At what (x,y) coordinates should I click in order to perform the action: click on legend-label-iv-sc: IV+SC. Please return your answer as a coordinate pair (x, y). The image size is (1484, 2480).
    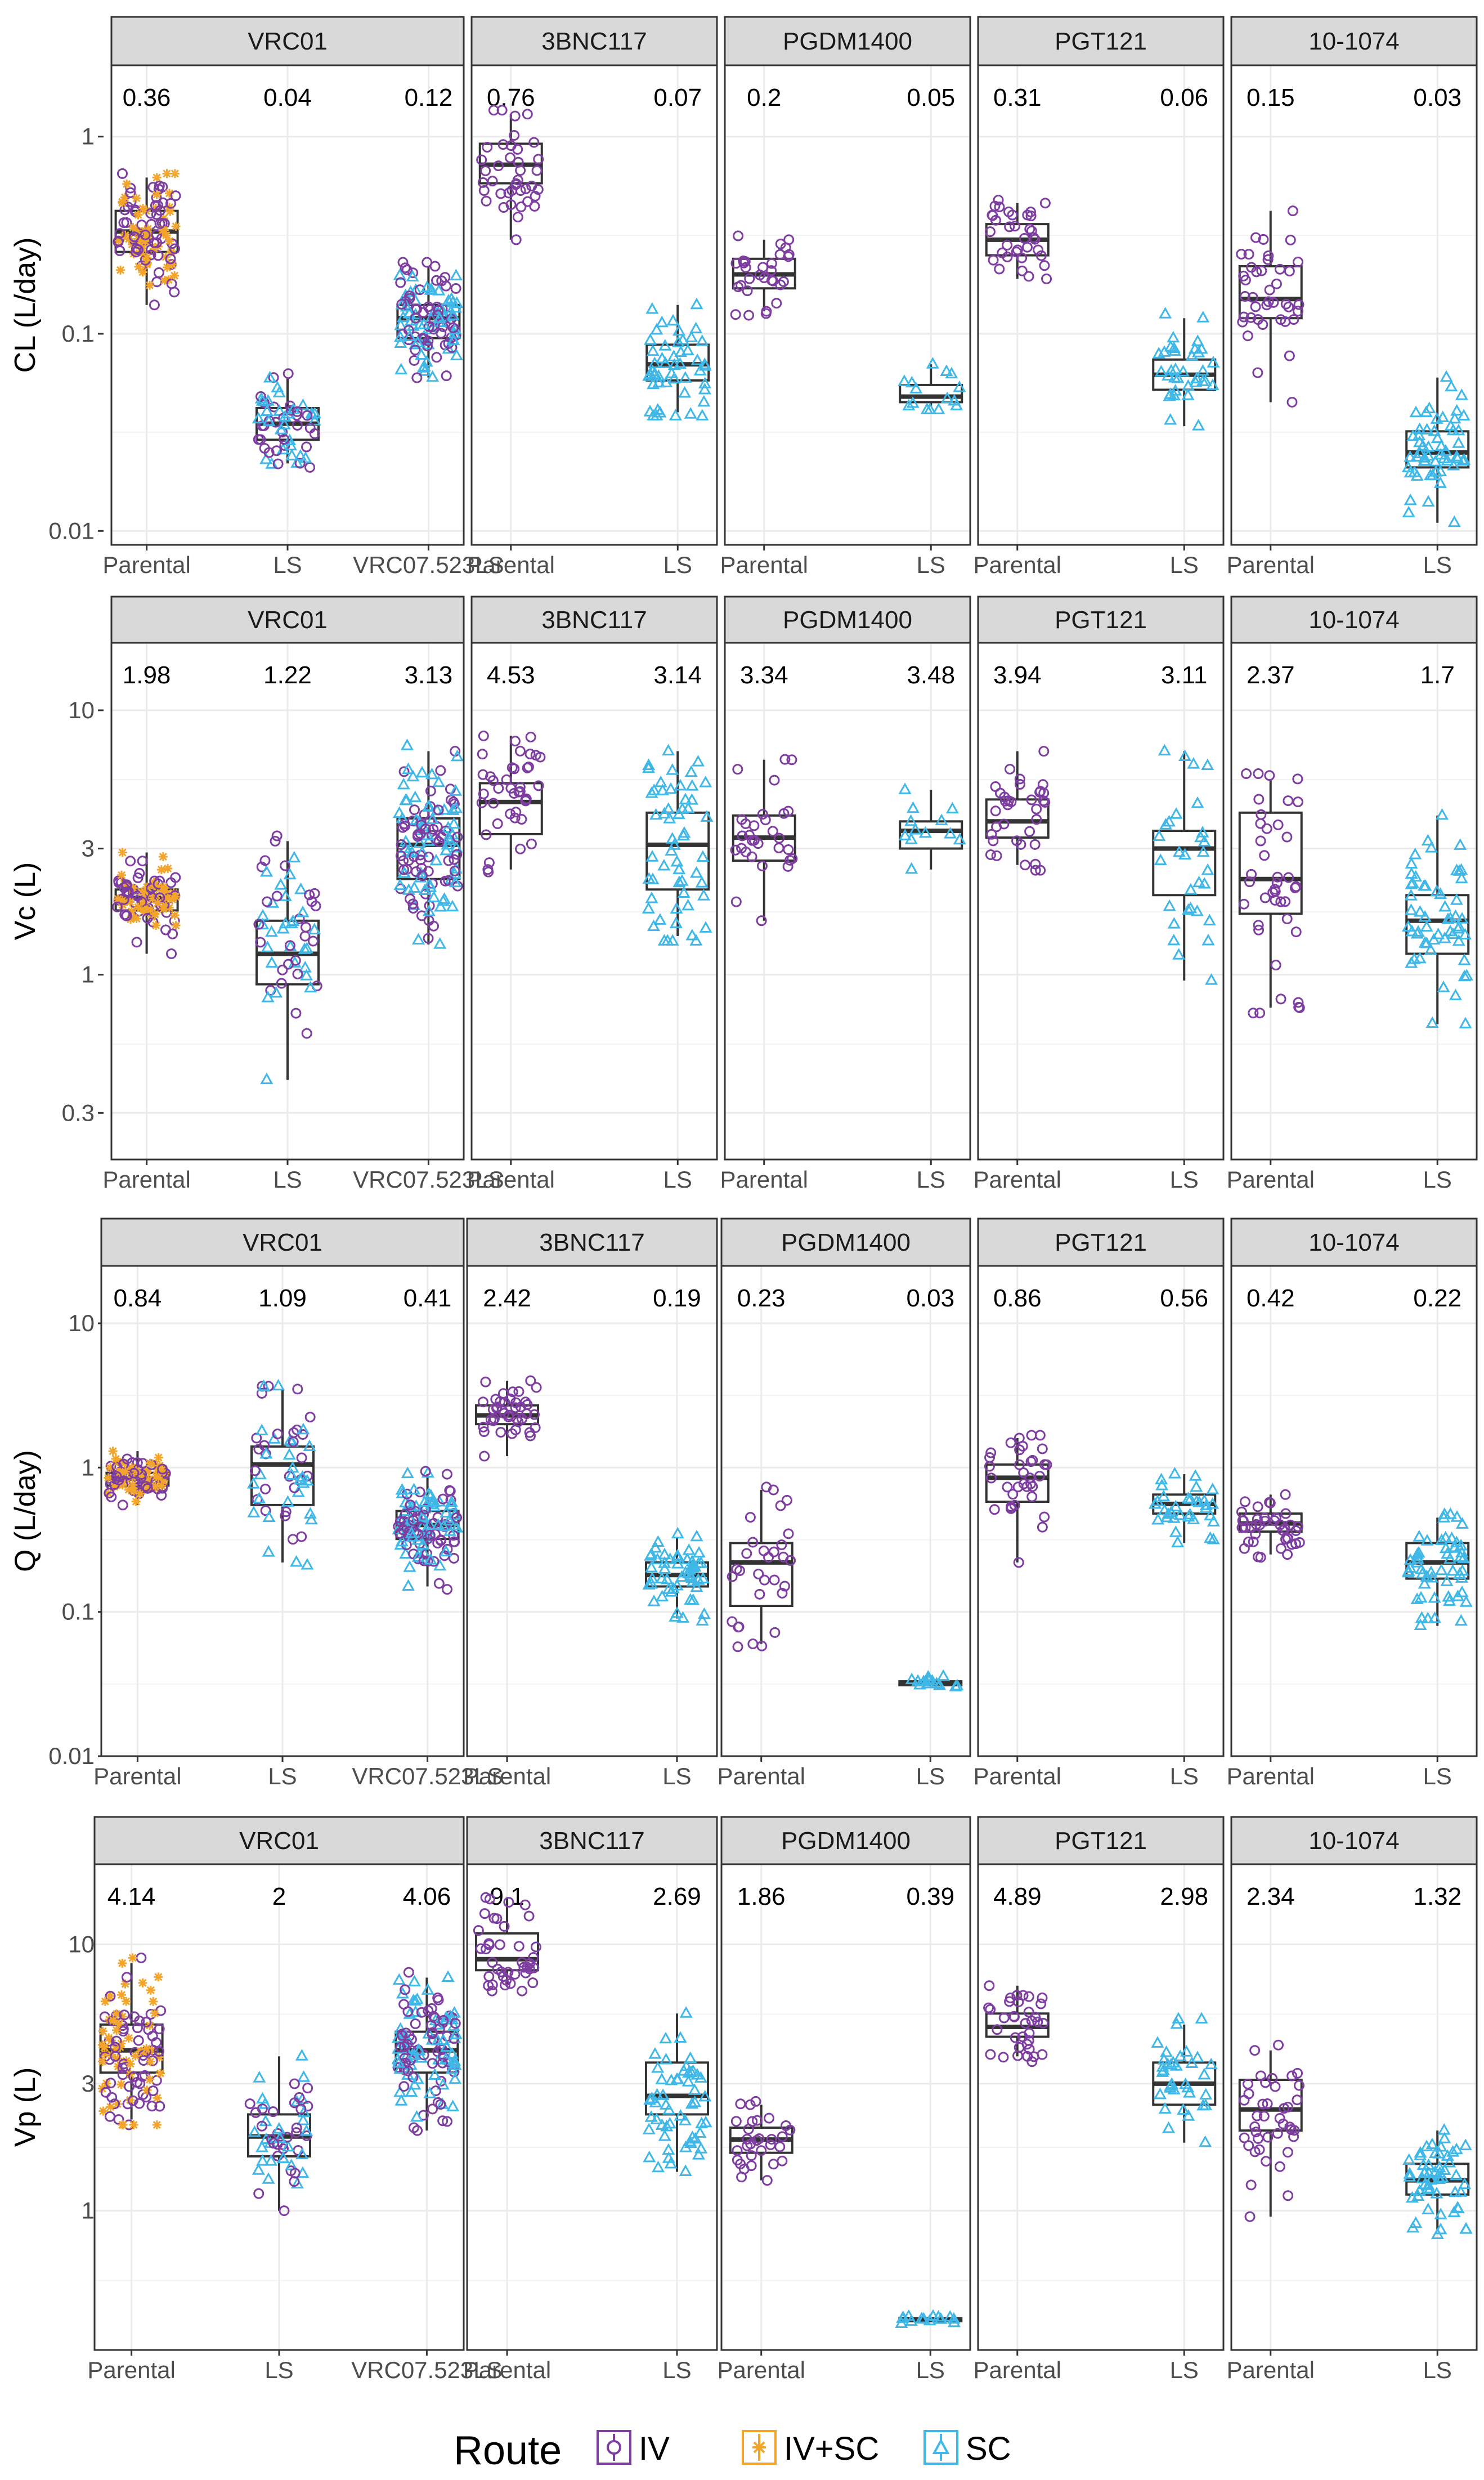
    Looking at the image, I should click on (831, 2448).